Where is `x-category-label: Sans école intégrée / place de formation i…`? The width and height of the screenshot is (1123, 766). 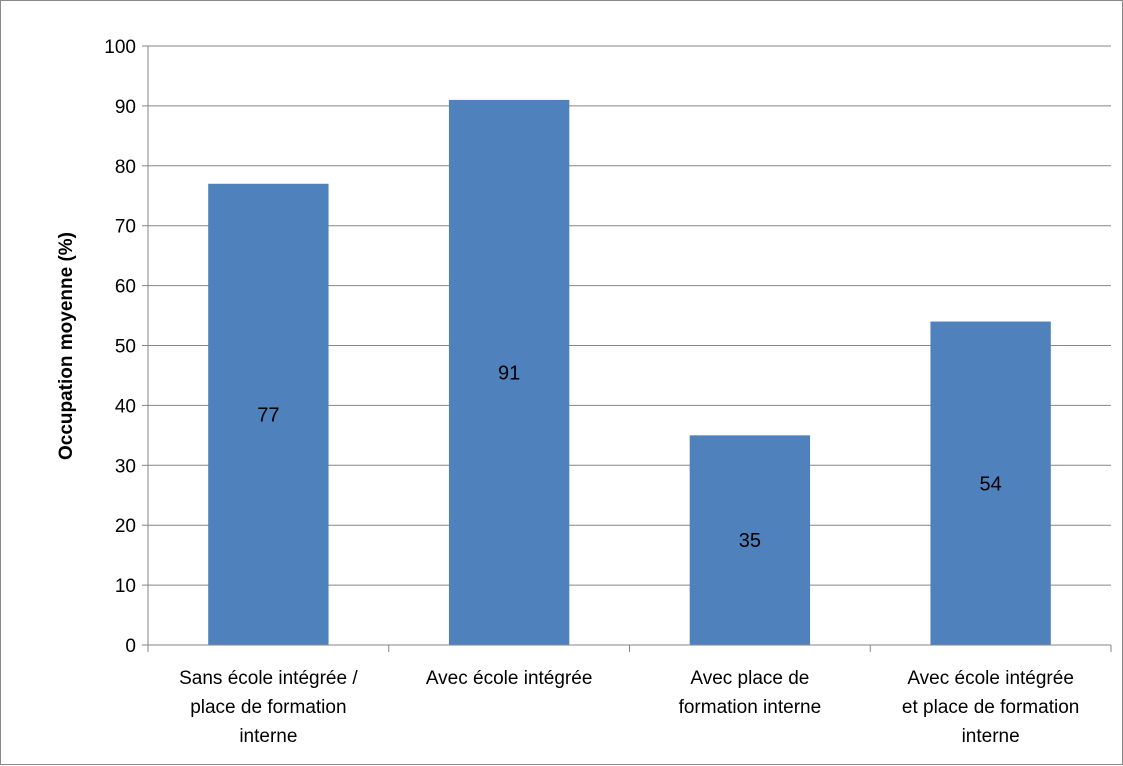
x-category-label: Sans école intégrée / place de formation i… is located at coordinates (268, 707).